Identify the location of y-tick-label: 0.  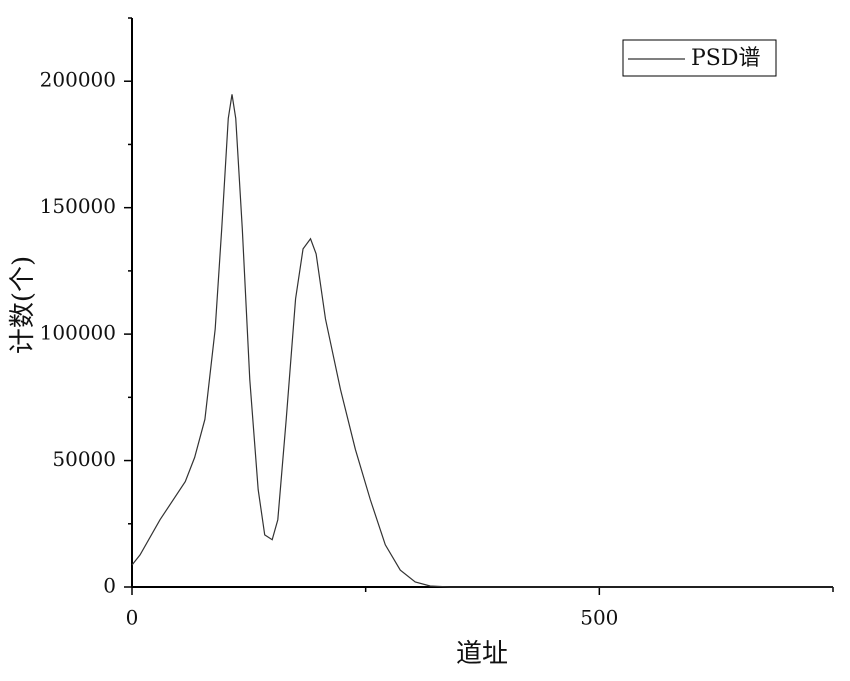
(109, 586).